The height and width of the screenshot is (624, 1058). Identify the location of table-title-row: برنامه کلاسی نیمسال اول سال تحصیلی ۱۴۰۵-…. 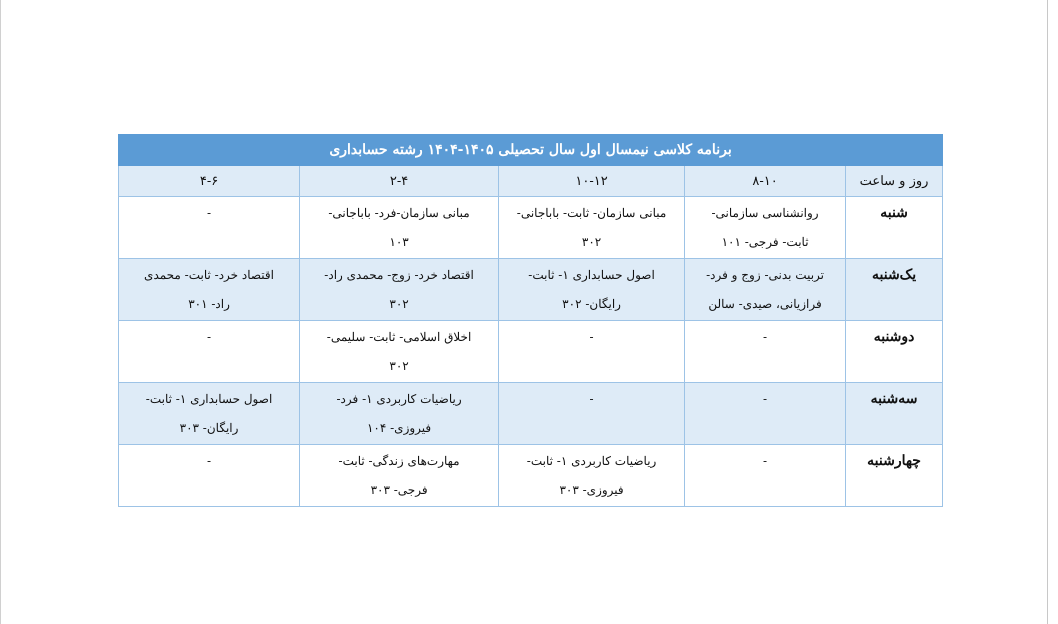
(530, 150).